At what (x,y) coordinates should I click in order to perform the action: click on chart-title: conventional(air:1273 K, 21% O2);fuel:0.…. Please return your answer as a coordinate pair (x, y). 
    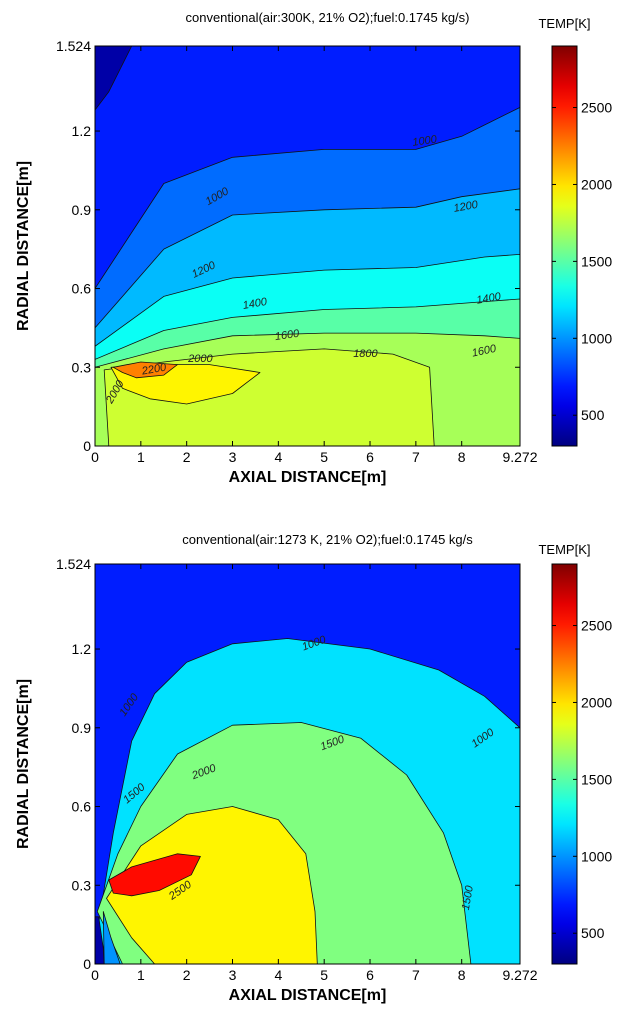
    Looking at the image, I should click on (327, 539).